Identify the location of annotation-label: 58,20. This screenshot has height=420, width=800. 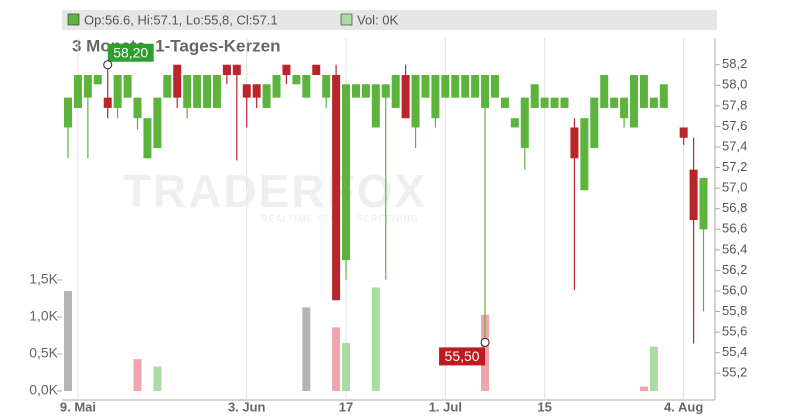
(130, 52).